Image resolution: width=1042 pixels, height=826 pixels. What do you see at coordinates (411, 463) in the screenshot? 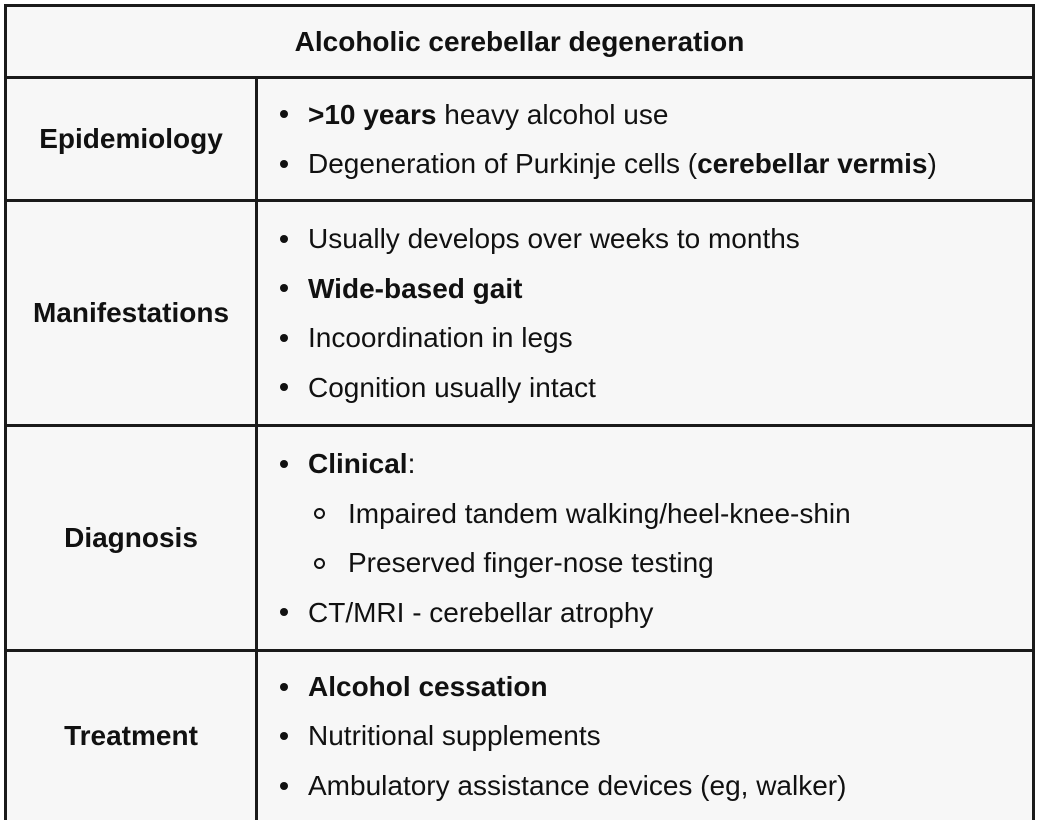
I see `item-text: :` at bounding box center [411, 463].